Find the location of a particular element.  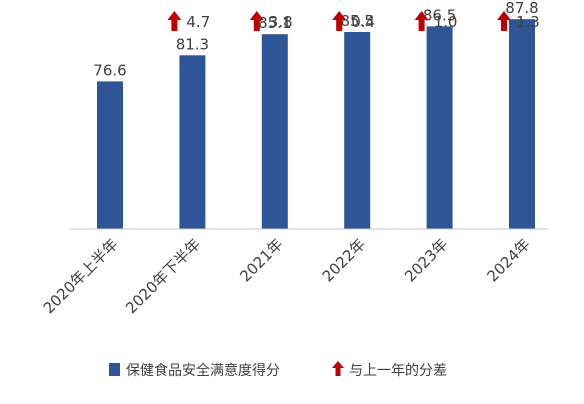

difference-value-label: 1.3 is located at coordinates (528, 22).